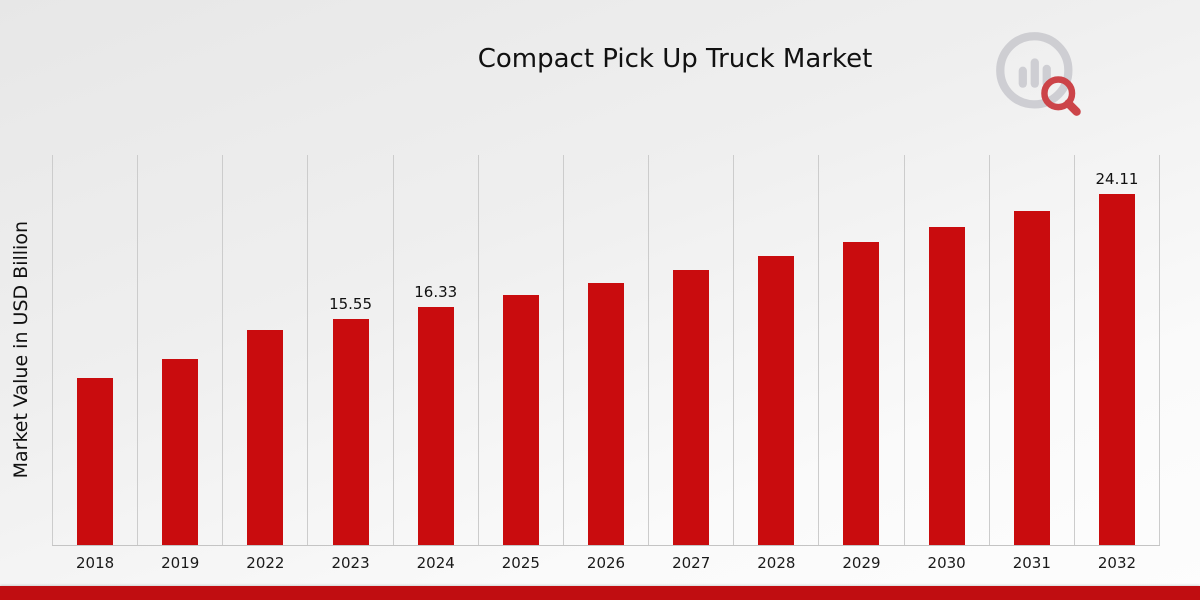  I want to click on x-tick-label: 2022, so click(265, 563).